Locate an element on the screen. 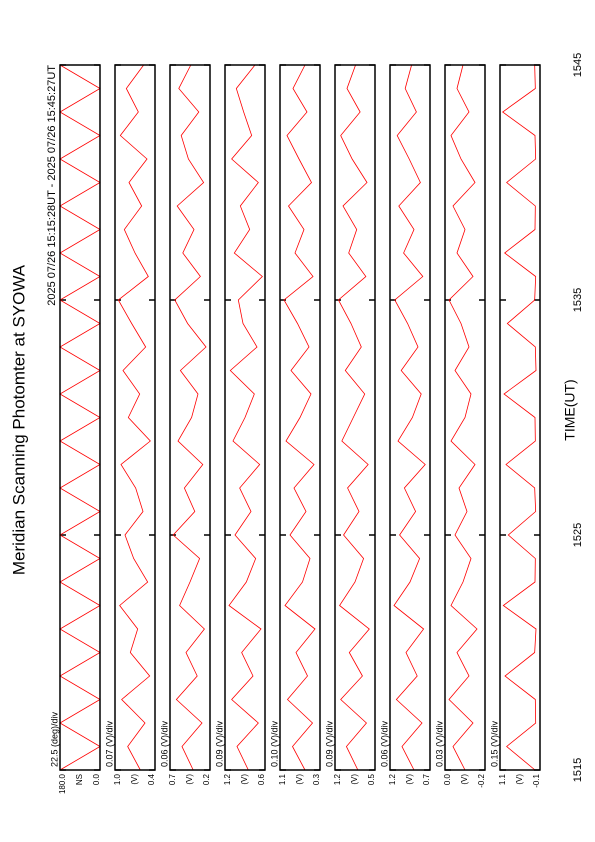 The height and width of the screenshot is (842, 595). panel-annotation: 0.07 (V)/div is located at coordinates (109, 743).